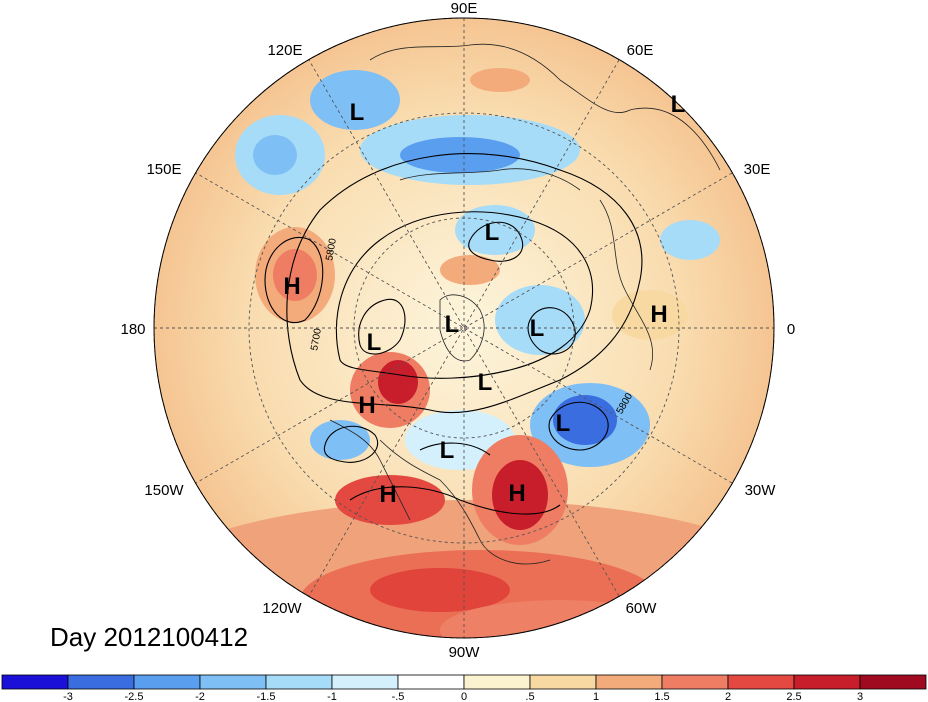 The height and width of the screenshot is (702, 928). I want to click on lon-label-150w: 150W, so click(164, 490).